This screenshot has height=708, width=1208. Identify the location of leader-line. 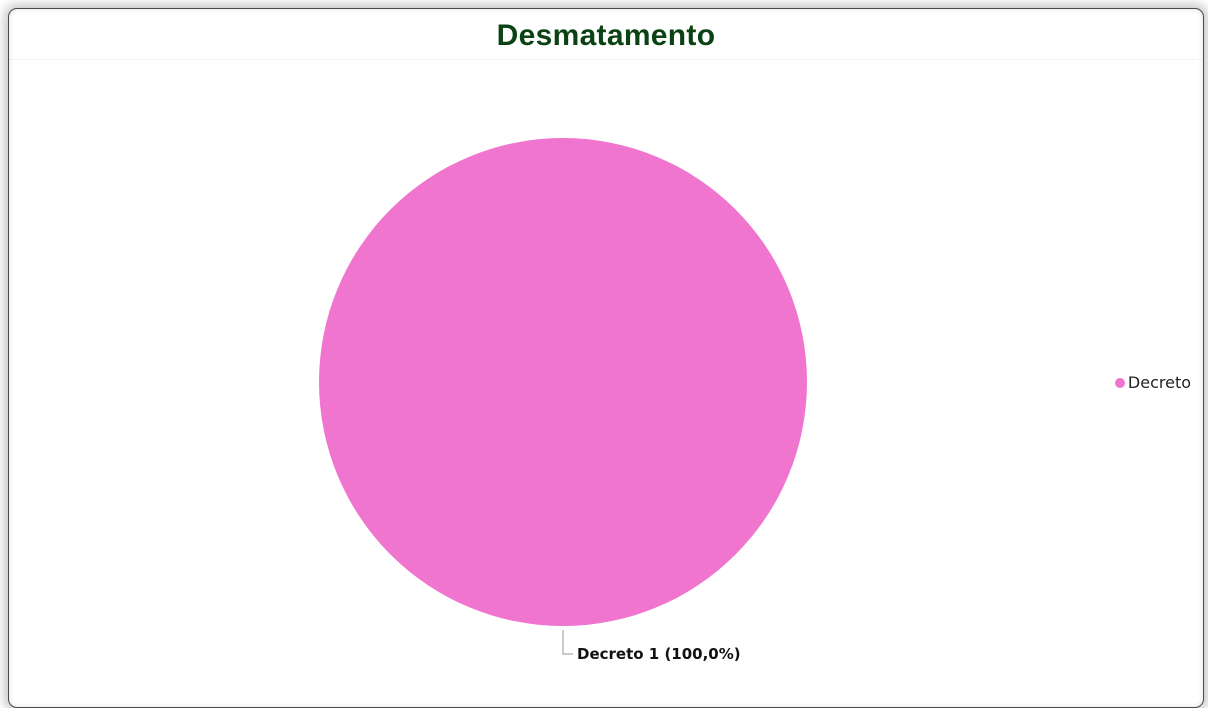
(567, 642).